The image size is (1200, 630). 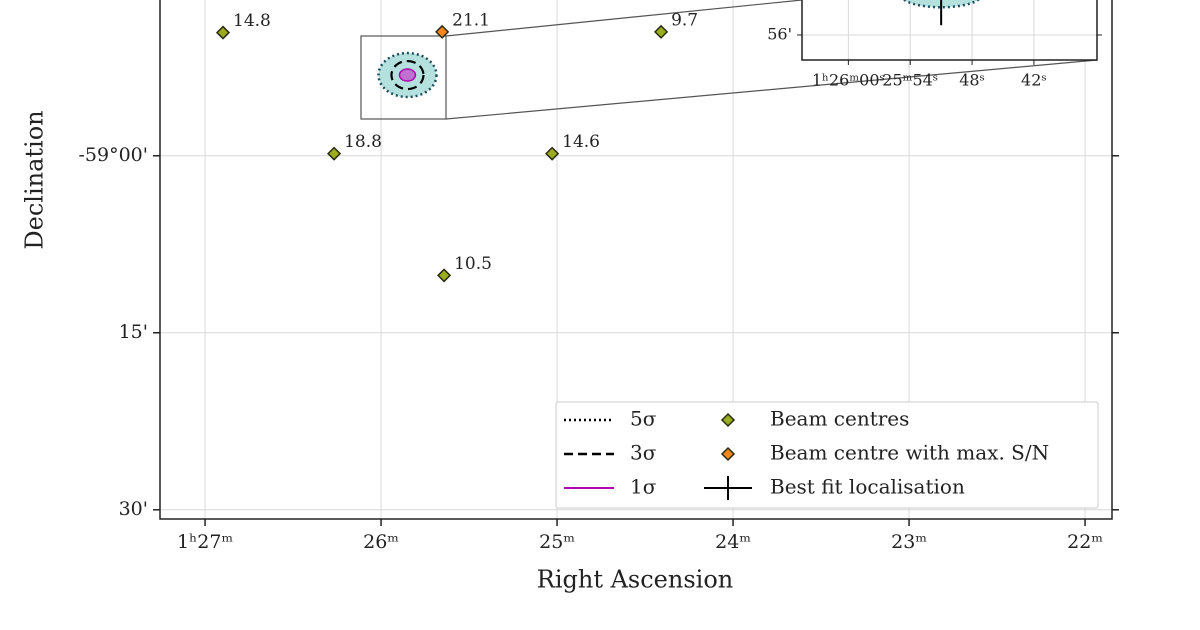 I want to click on x-tick-label: 24ᵐ, so click(x=733, y=542).